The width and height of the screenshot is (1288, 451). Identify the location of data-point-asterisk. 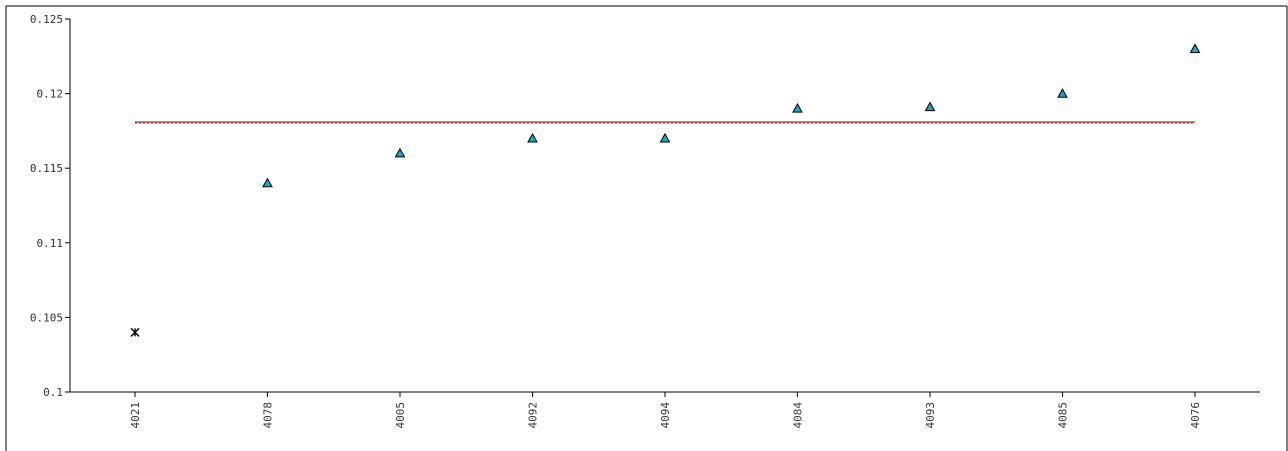
(135, 332).